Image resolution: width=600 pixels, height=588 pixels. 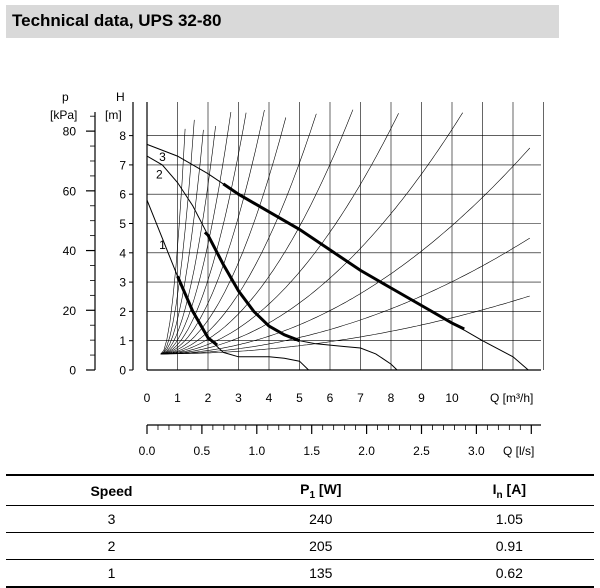 What do you see at coordinates (421, 398) in the screenshot?
I see `q-axis-tick-label: 9` at bounding box center [421, 398].